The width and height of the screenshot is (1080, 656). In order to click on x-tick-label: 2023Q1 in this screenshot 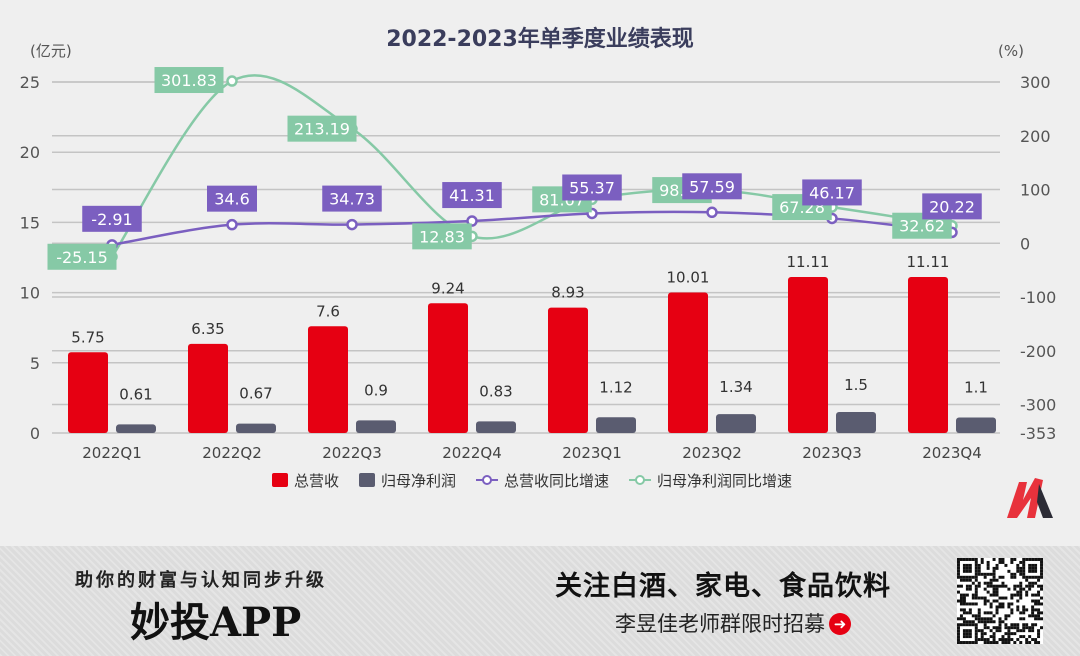, I will do `click(592, 453)`.